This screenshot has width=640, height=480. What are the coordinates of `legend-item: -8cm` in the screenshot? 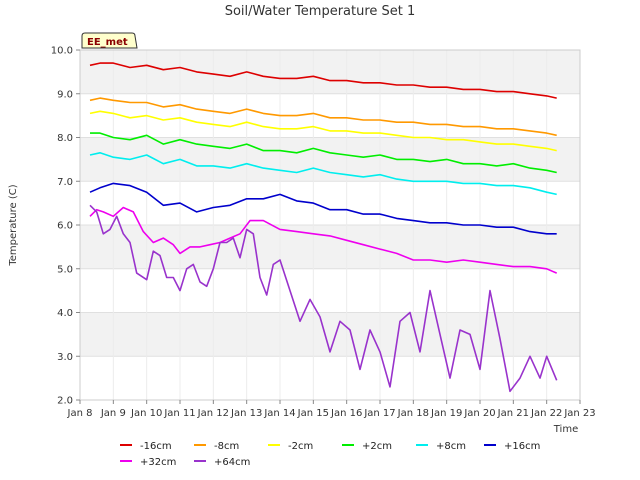 It's located at (216, 446).